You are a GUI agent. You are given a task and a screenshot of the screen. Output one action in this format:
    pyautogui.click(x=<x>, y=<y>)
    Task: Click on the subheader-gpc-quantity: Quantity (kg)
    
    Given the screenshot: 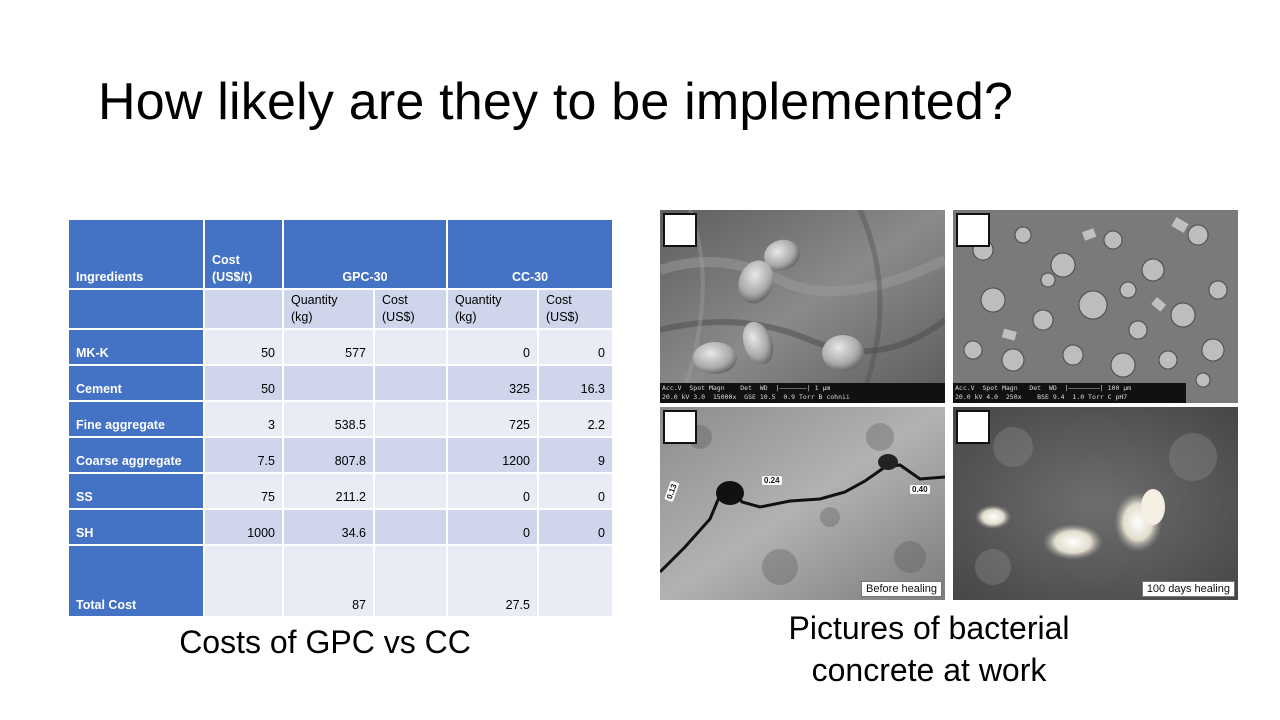 What is the action you would take?
    pyautogui.click(x=329, y=310)
    